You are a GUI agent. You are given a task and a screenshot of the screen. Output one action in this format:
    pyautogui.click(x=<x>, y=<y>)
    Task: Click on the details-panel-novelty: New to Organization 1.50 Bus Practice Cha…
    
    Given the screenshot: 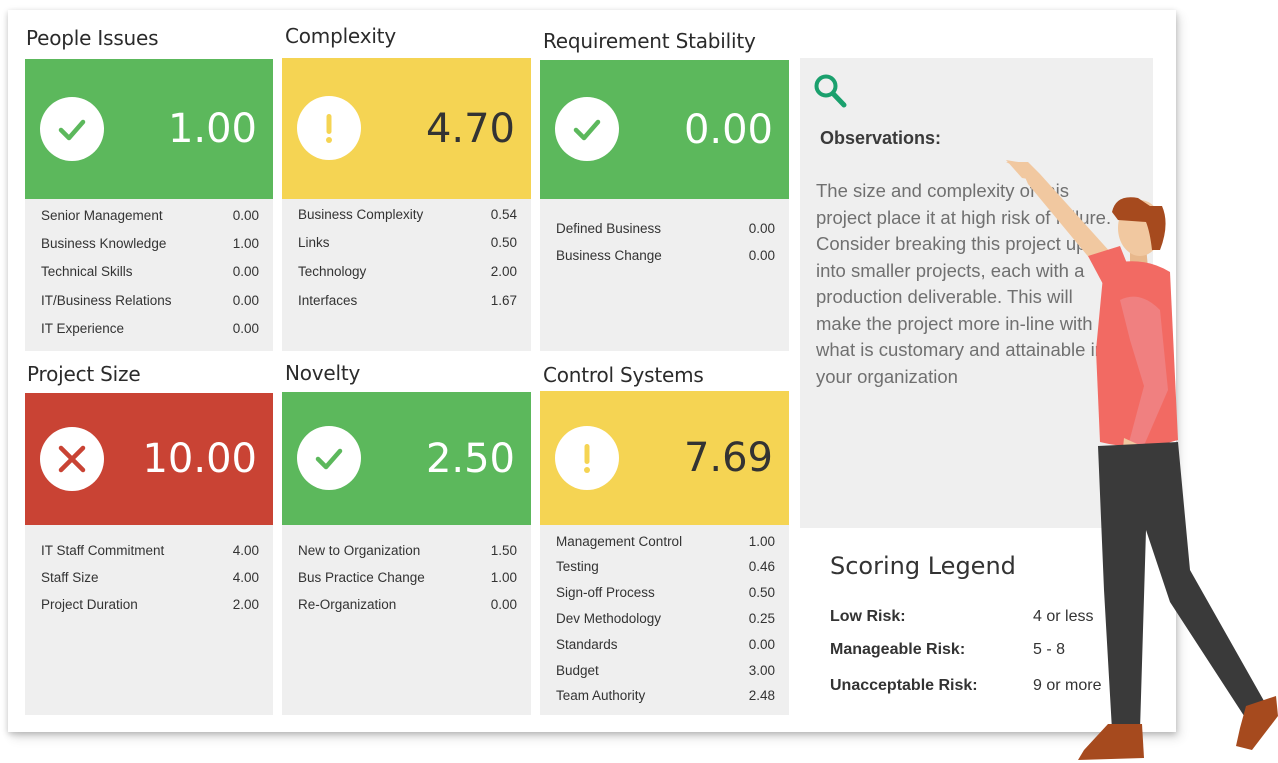 What is the action you would take?
    pyautogui.click(x=406, y=620)
    